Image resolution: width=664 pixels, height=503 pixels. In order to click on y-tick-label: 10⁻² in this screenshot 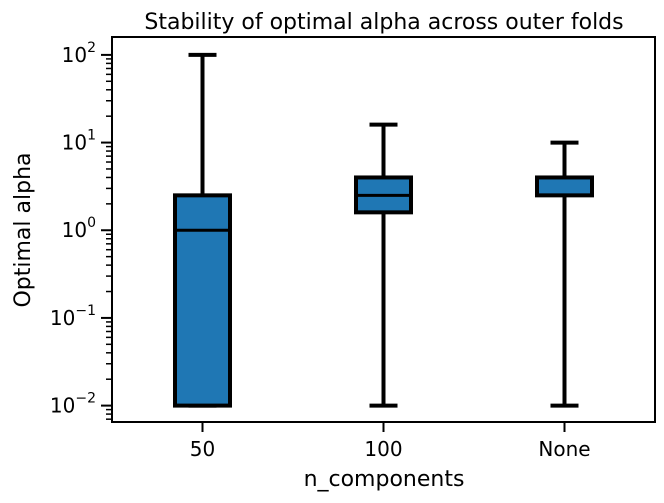, I will do `click(73, 404)`.